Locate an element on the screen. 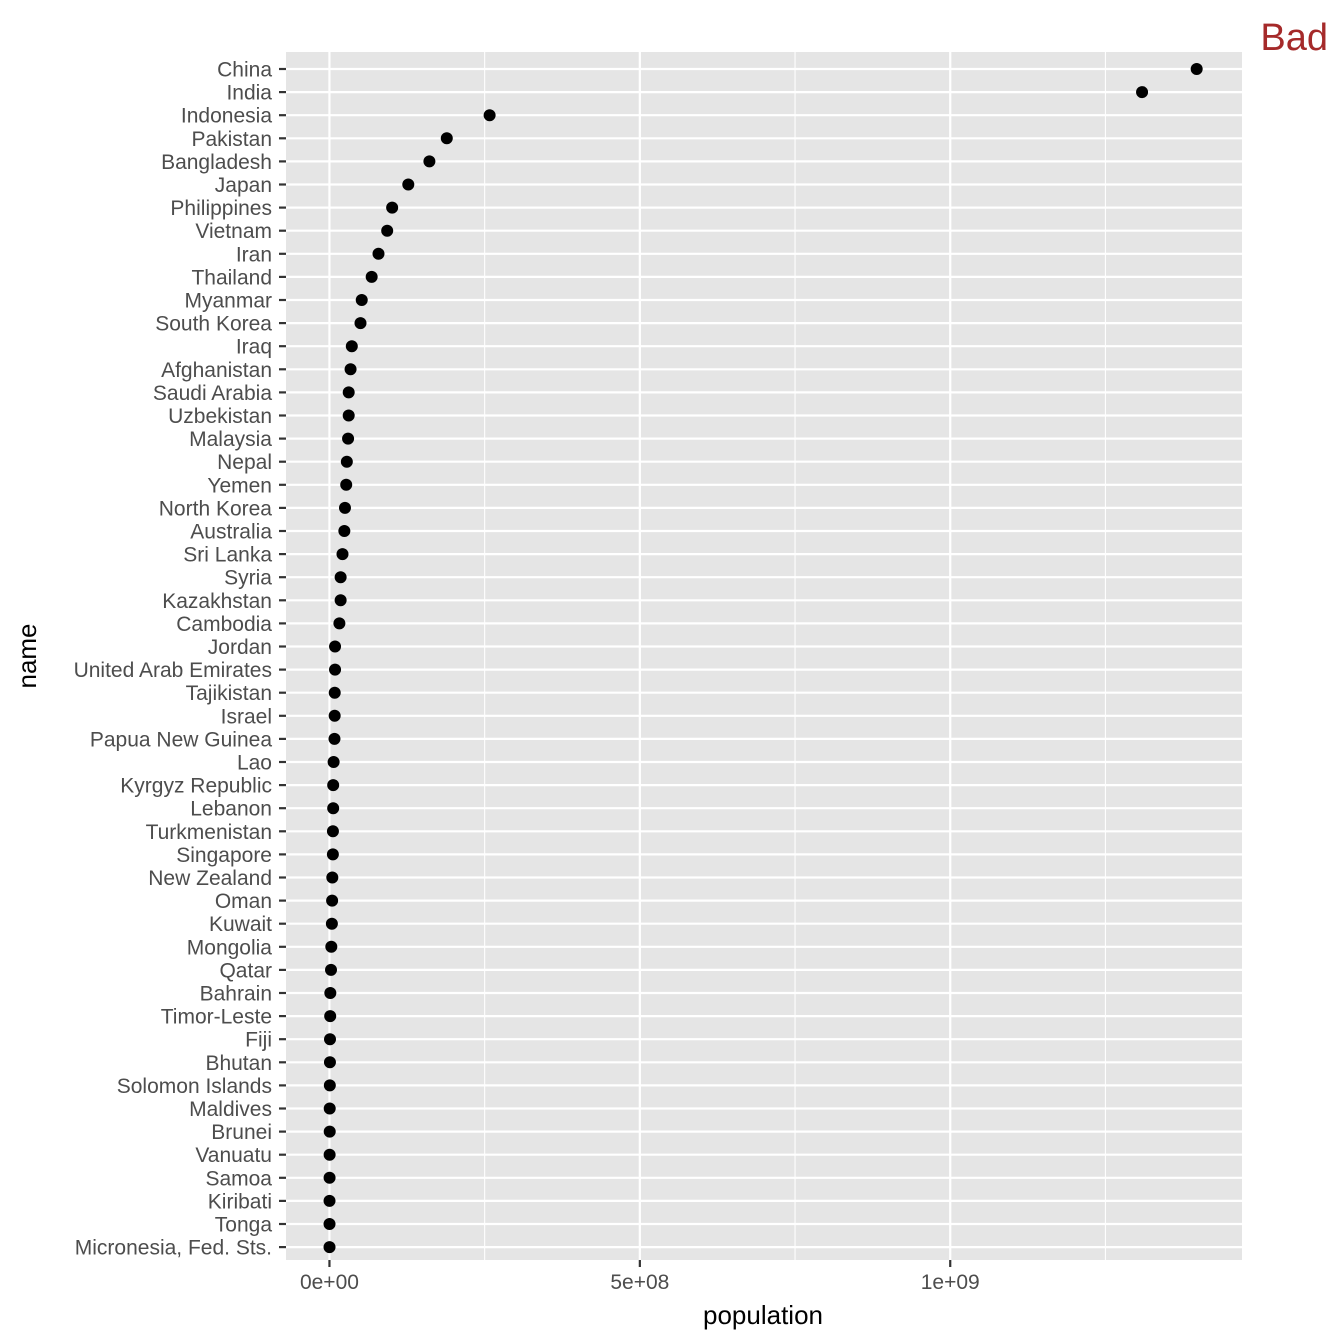 The width and height of the screenshot is (1344, 1344). y-tick-label: Bhutan is located at coordinates (238, 1063).